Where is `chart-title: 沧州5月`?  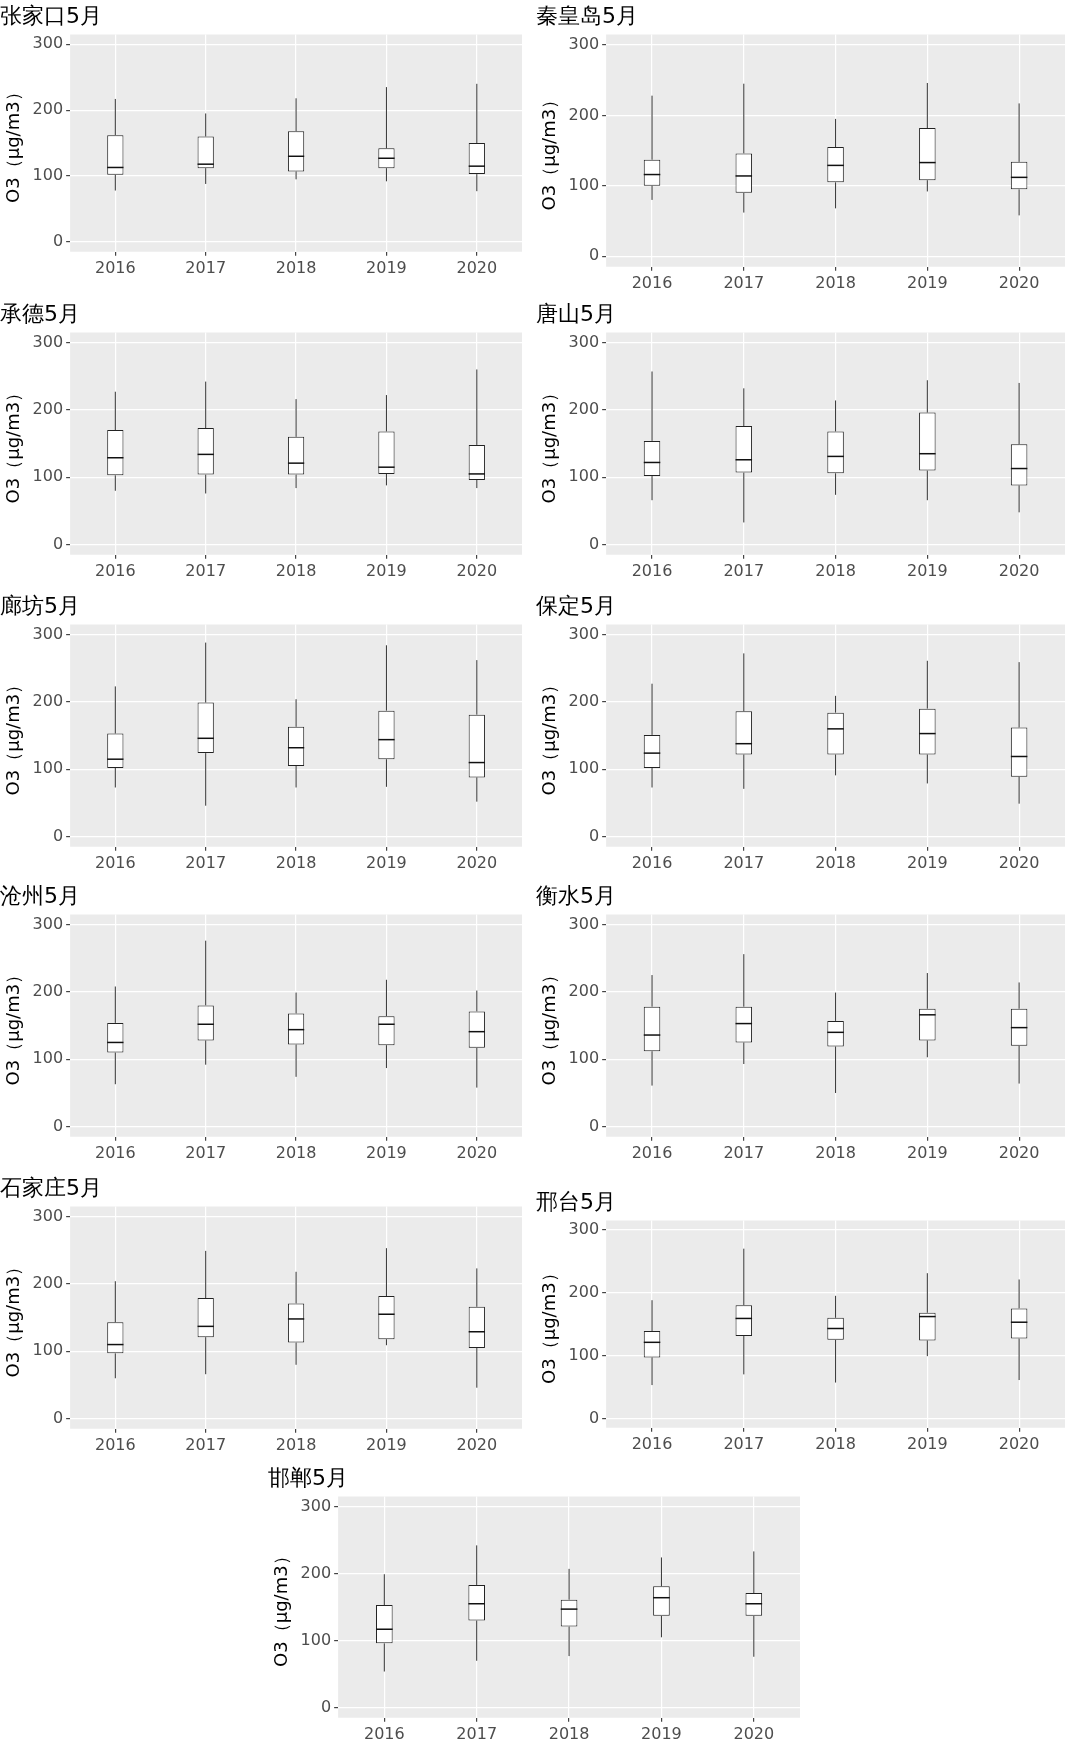
chart-title: 沧州5月 is located at coordinates (40, 895).